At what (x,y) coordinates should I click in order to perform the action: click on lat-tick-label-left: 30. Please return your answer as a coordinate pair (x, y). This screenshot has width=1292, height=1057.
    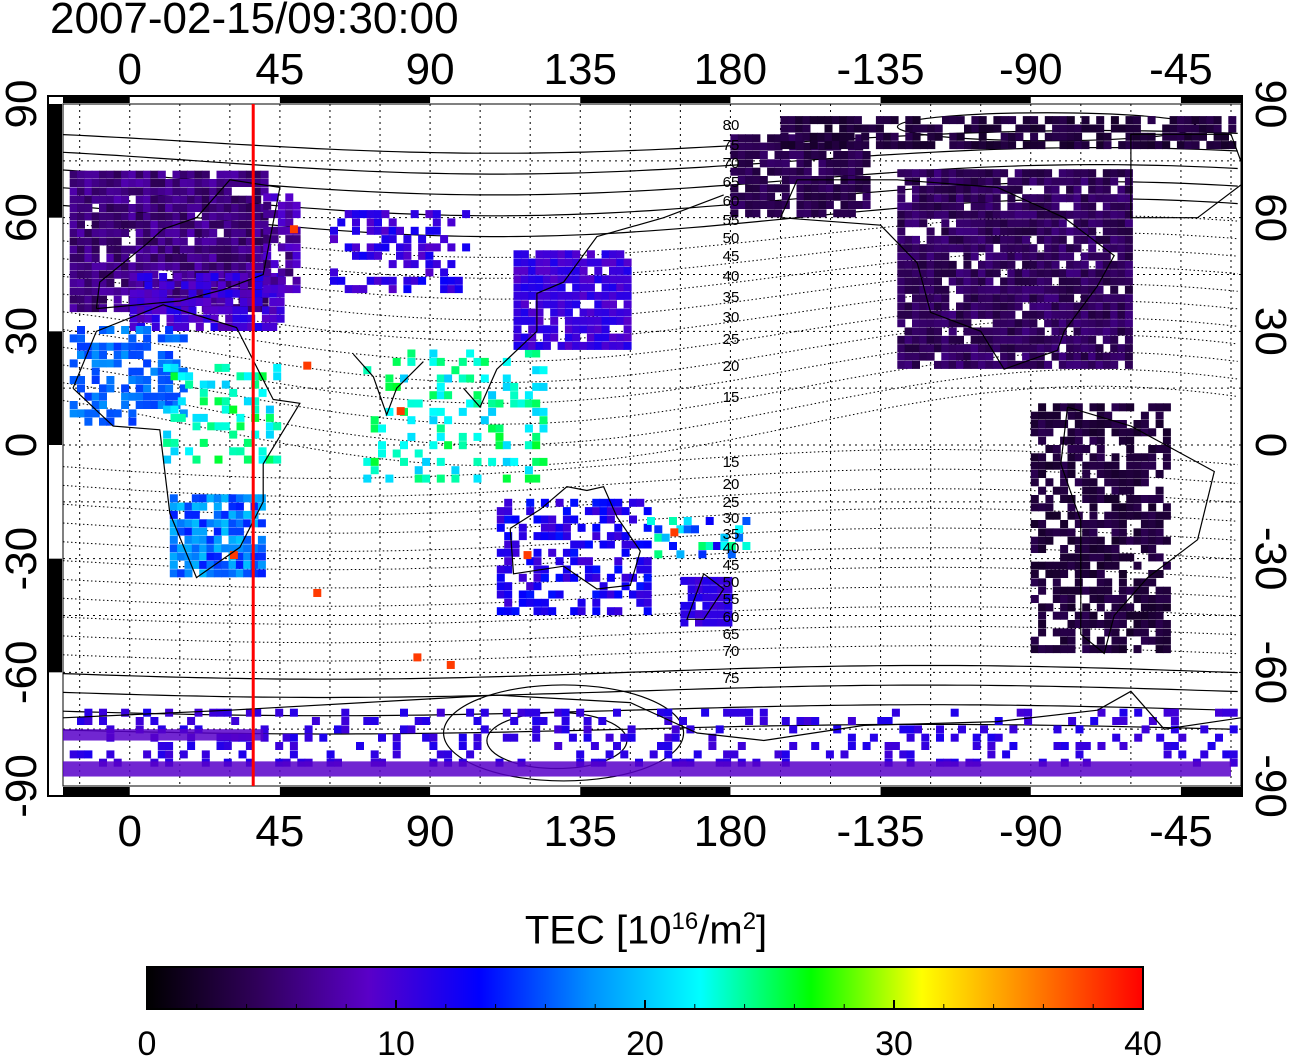
    Looking at the image, I should click on (23, 331).